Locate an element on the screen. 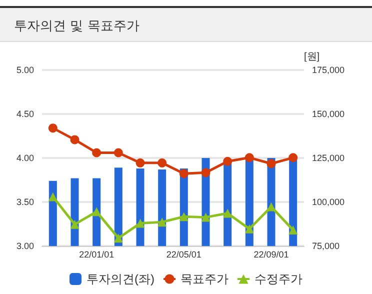  legend-label: 수정주가 is located at coordinates (278, 279).